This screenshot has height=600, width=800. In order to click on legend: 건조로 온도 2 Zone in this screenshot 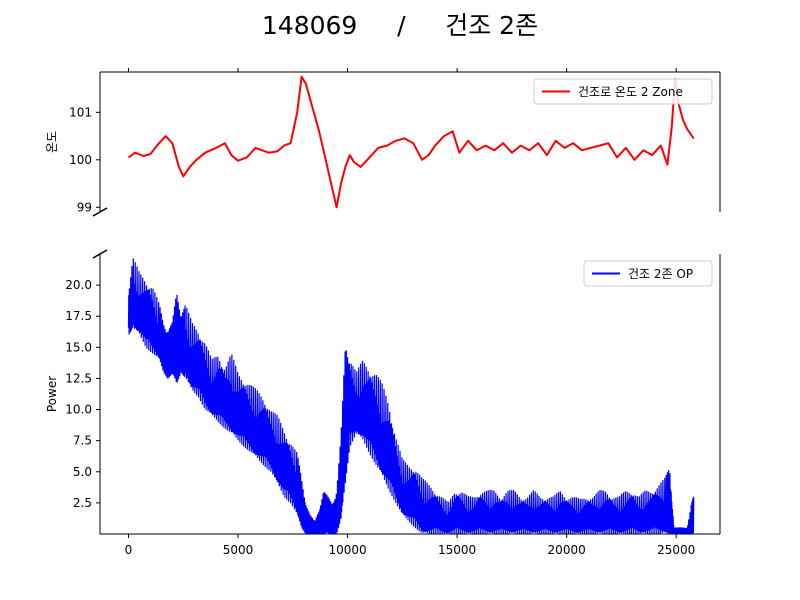, I will do `click(623, 91)`.